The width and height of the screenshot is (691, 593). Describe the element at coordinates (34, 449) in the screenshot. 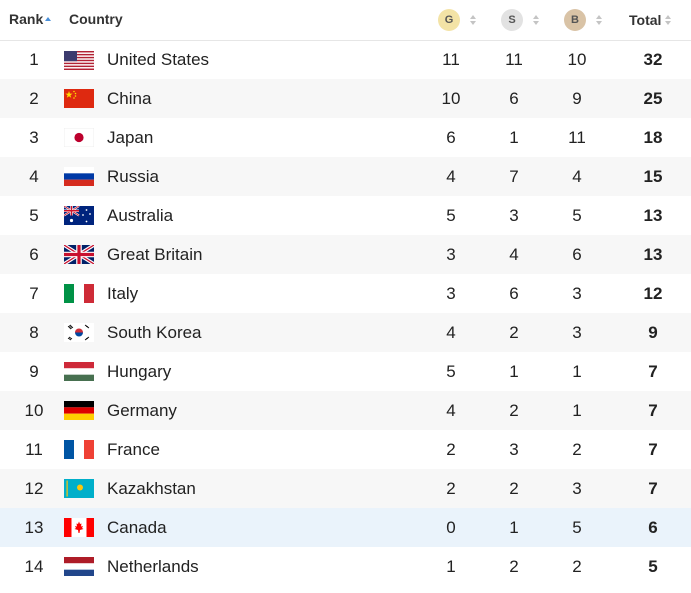

I see `rank-cell: 11` at that location.